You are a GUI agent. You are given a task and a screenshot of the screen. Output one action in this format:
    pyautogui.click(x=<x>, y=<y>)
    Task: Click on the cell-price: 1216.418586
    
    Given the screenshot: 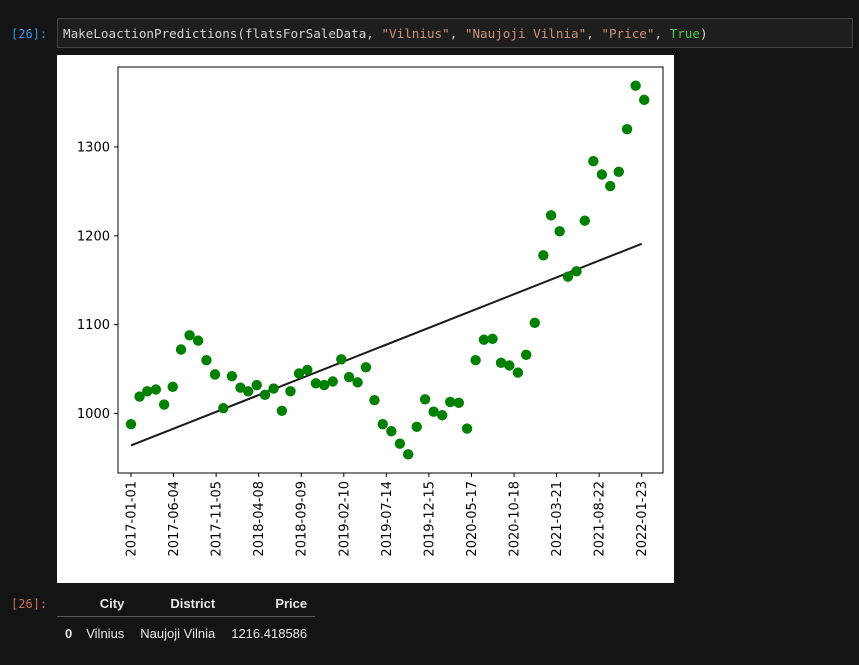 What is the action you would take?
    pyautogui.click(x=269, y=633)
    